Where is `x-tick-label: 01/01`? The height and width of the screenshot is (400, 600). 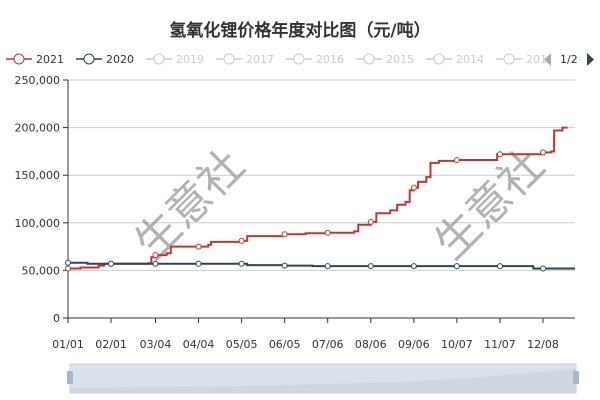
x-tick-label: 01/01 is located at coordinates (68, 344).